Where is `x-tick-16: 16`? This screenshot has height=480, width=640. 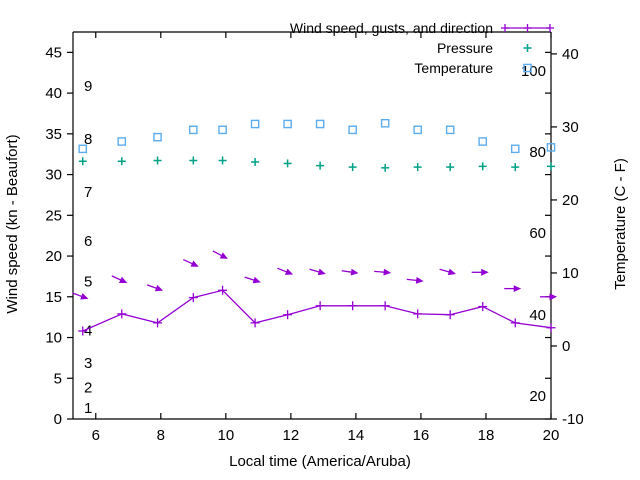 x-tick-16: 16 is located at coordinates (421, 435).